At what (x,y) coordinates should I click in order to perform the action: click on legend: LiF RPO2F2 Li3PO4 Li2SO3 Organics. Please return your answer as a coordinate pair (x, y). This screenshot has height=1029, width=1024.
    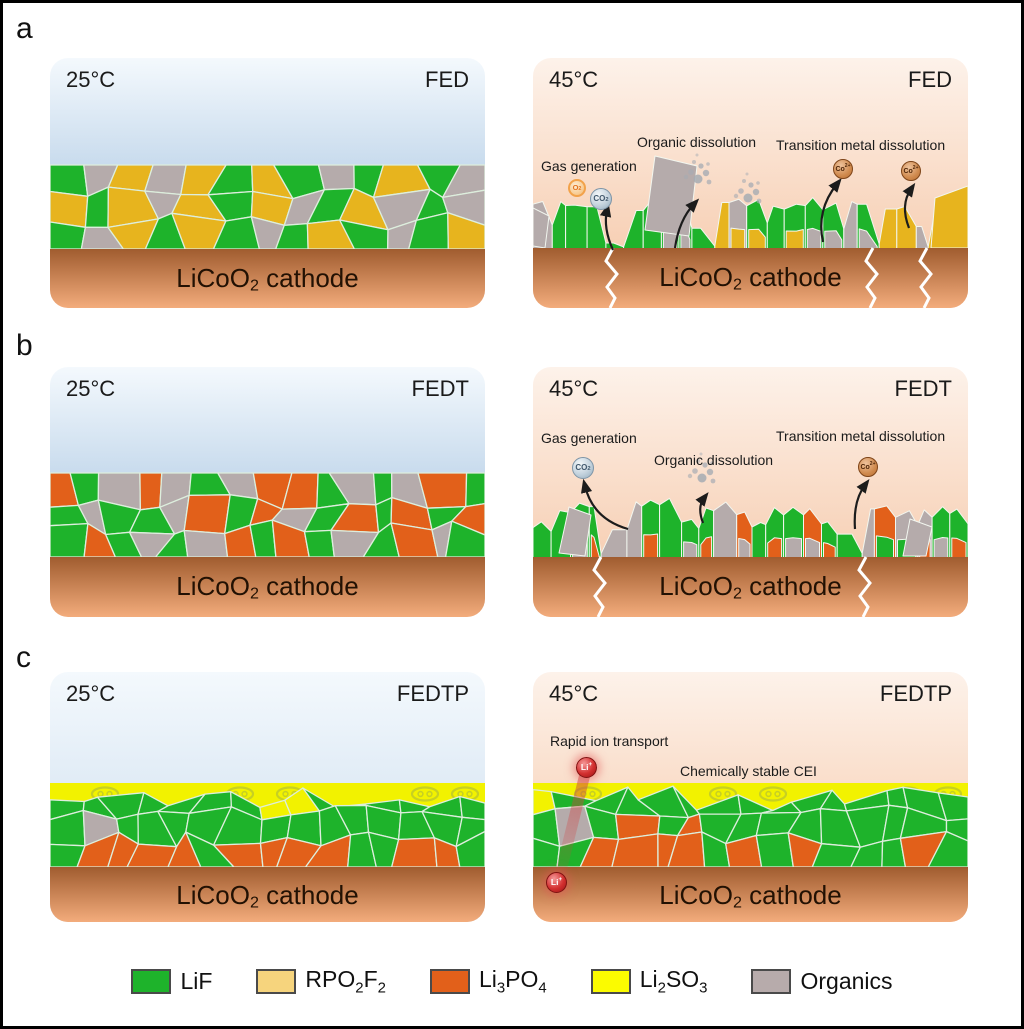
    Looking at the image, I should click on (512, 981).